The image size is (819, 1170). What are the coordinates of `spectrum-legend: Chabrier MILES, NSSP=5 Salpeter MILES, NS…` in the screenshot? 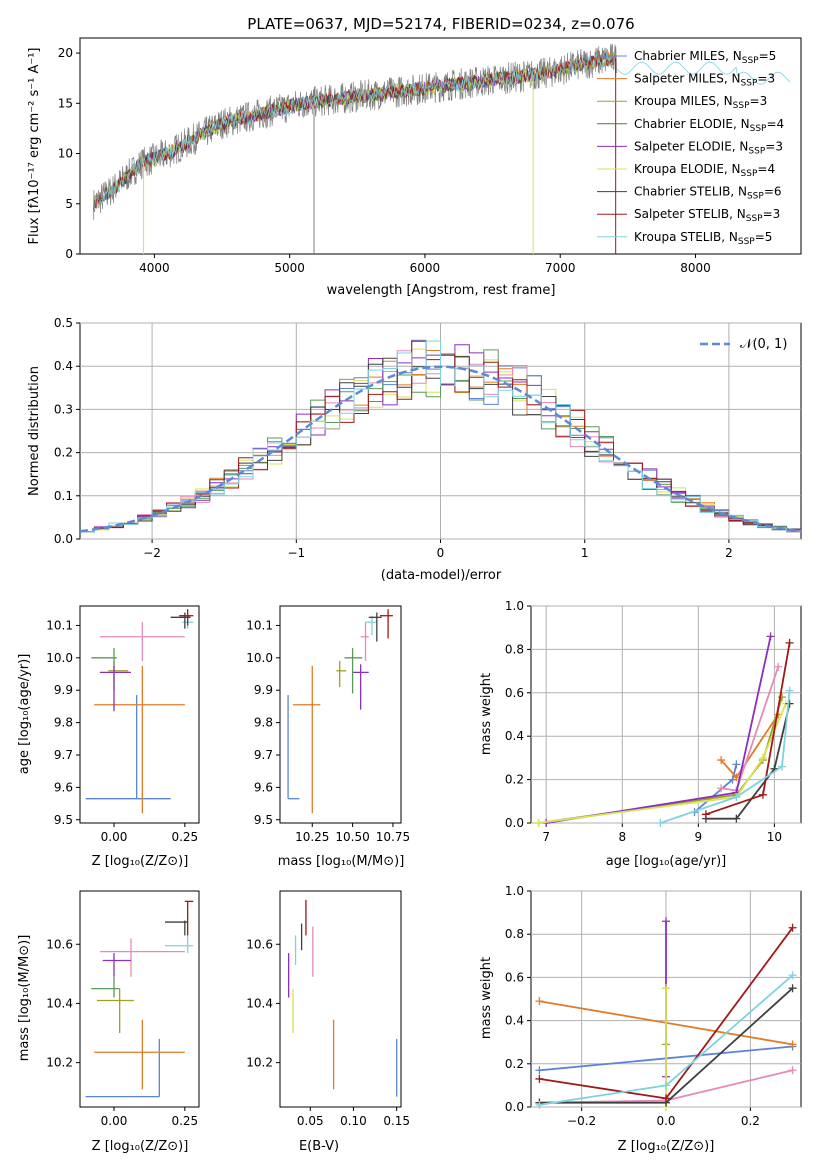 It's located at (690, 148).